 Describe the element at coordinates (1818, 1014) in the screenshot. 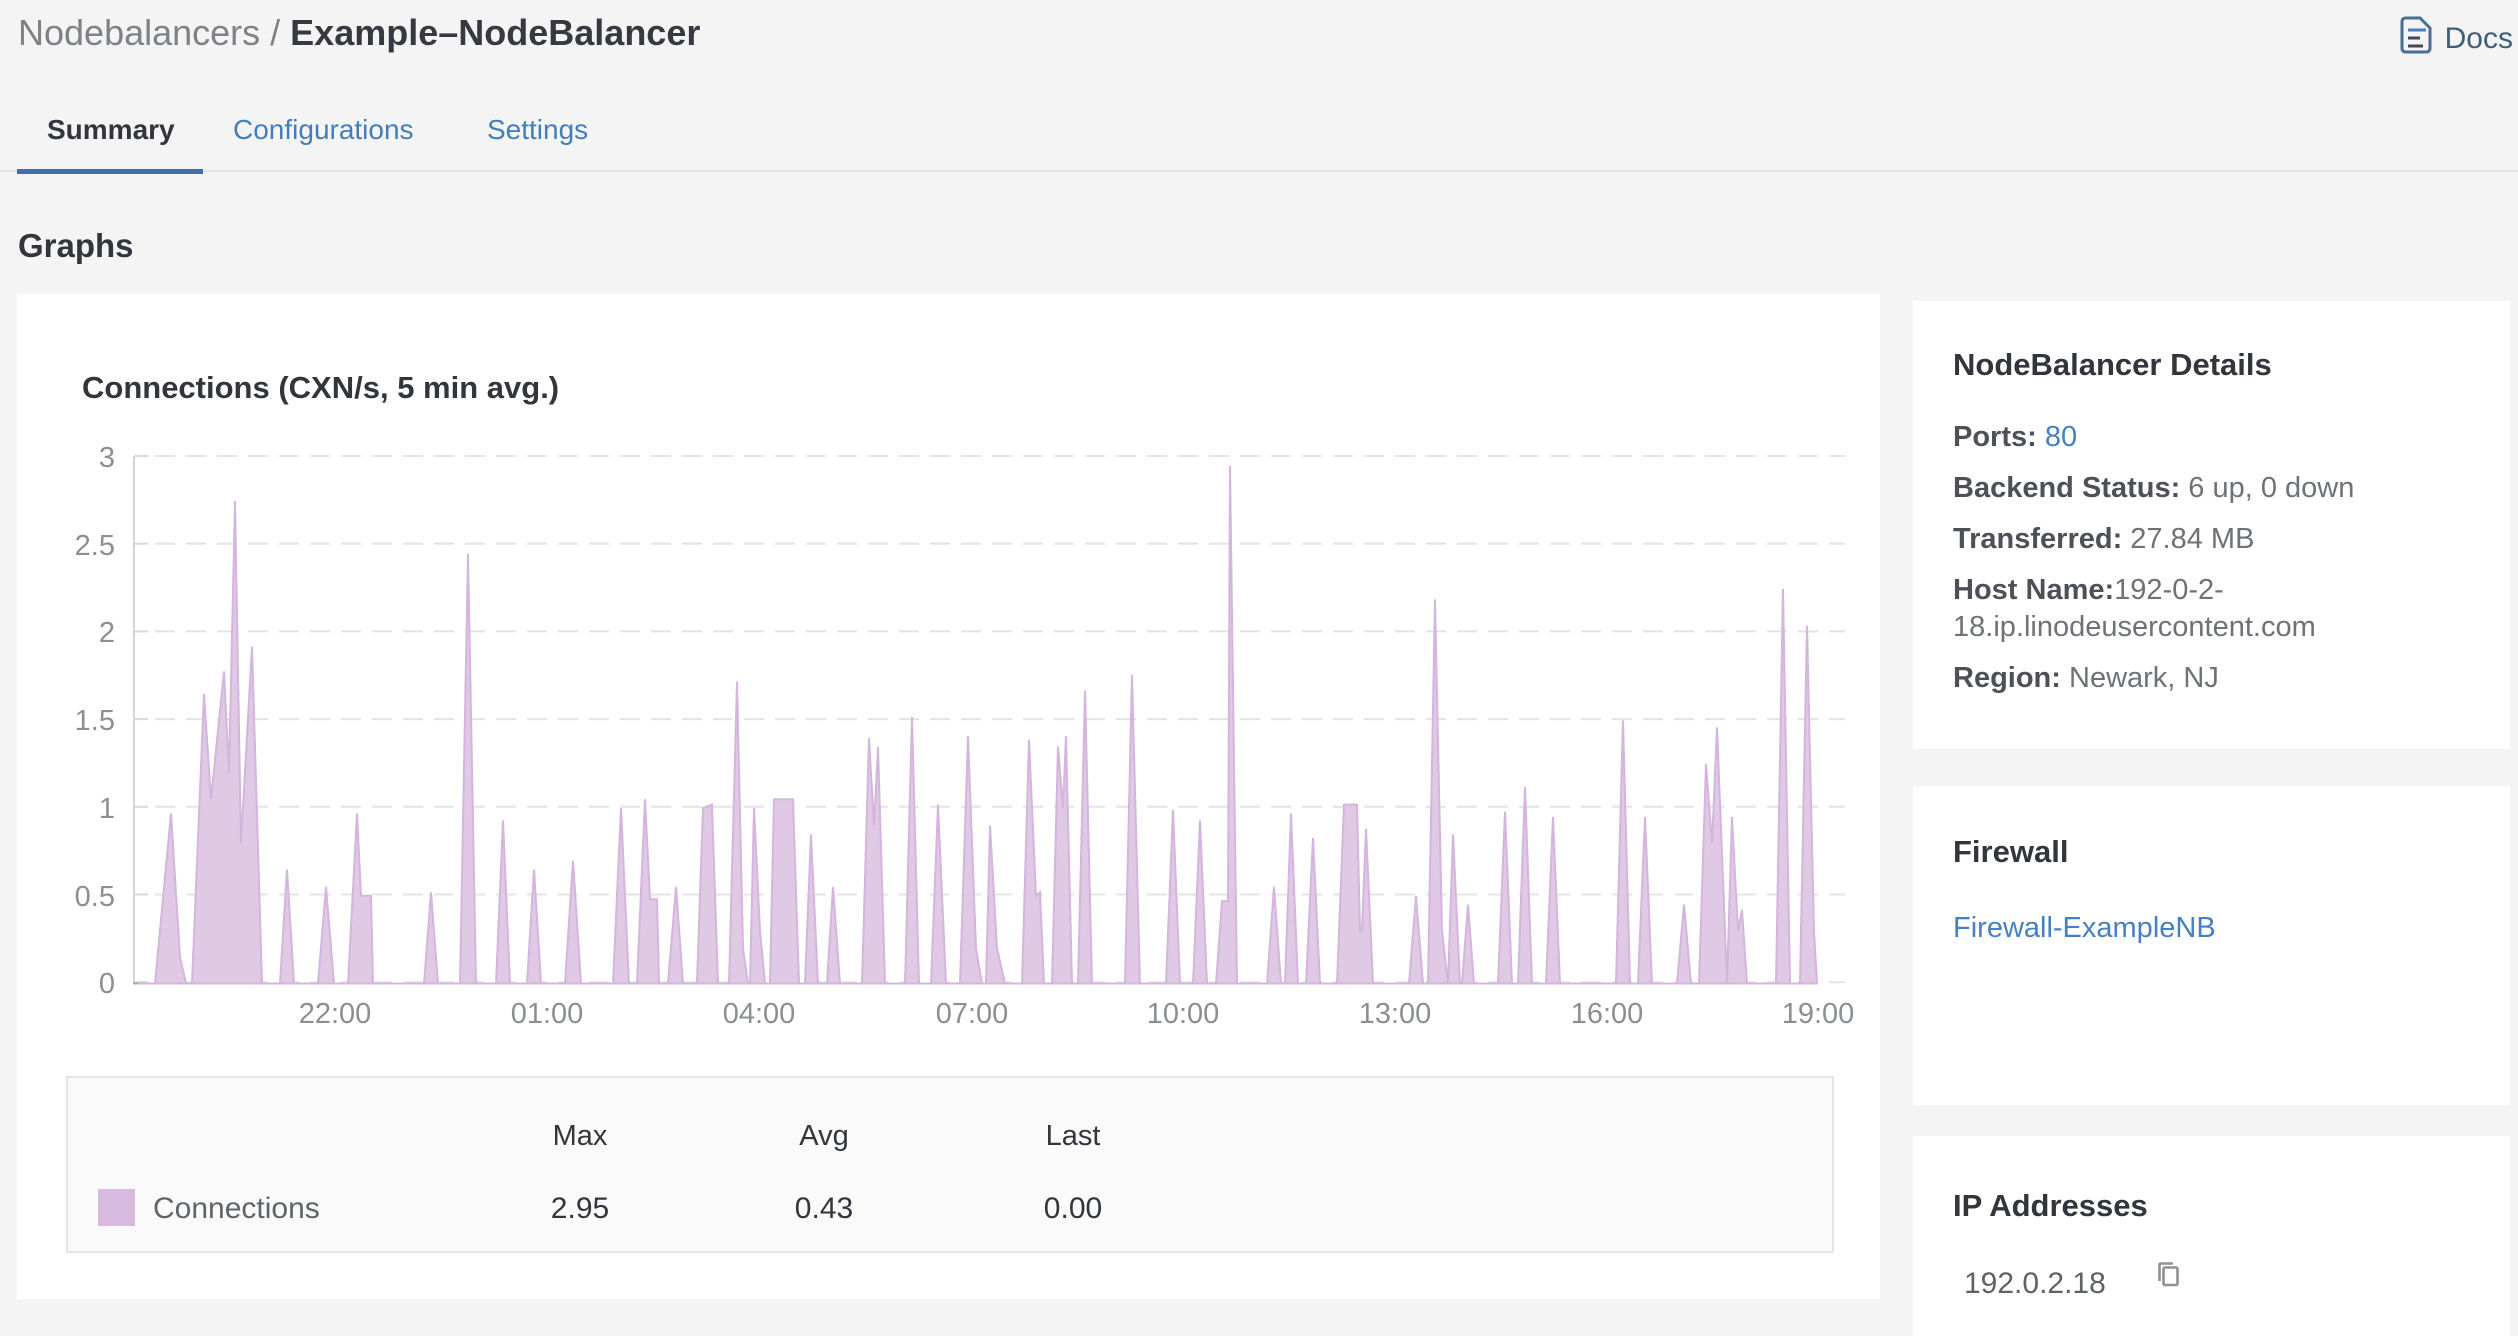

I see `svg-text: 19:00` at that location.